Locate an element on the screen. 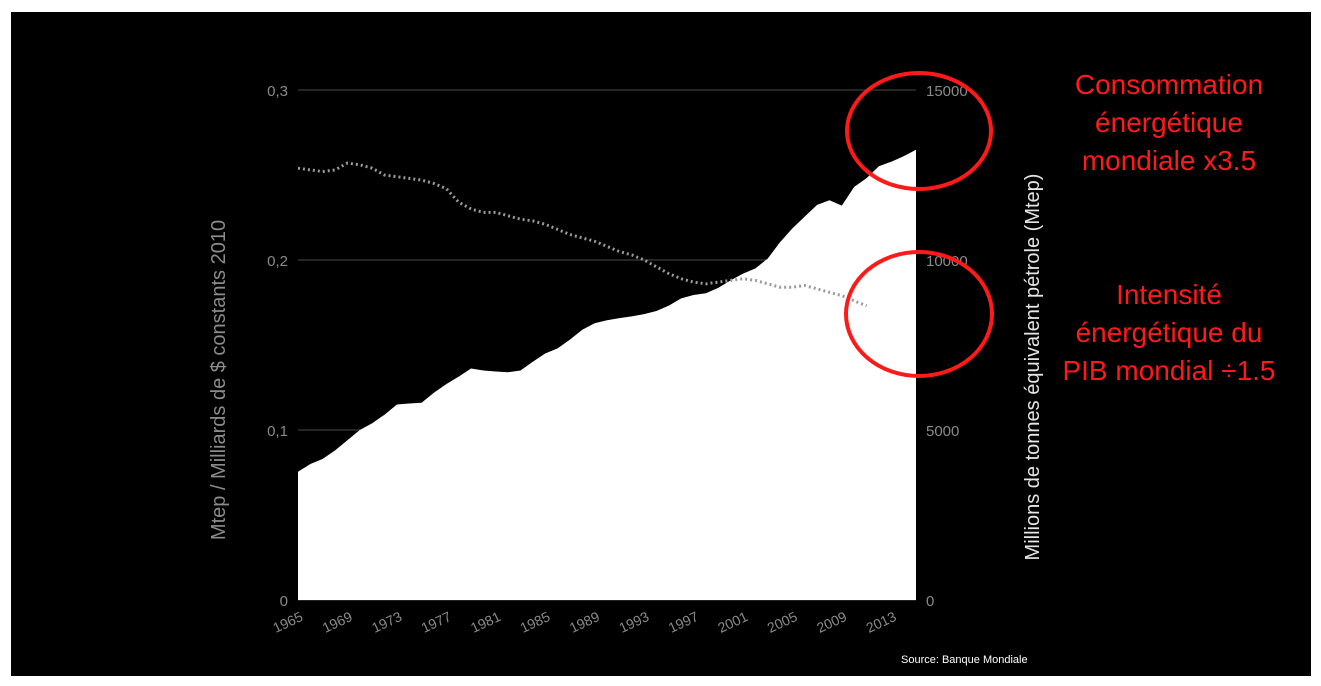 This screenshot has width=1321, height=686. consumption-annotation-line: énergétique is located at coordinates (1169, 122).